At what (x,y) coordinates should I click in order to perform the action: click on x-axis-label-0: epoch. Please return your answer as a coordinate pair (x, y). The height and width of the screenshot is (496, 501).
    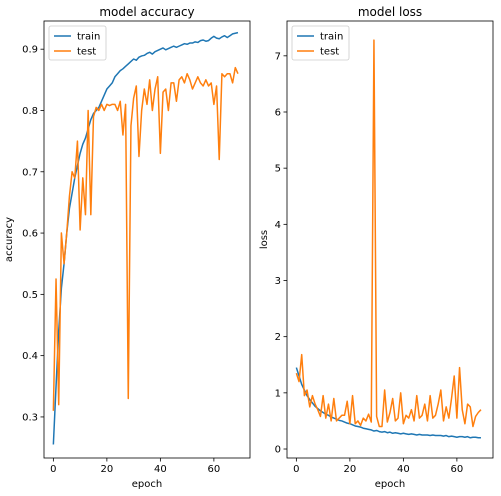
    Looking at the image, I should click on (147, 484).